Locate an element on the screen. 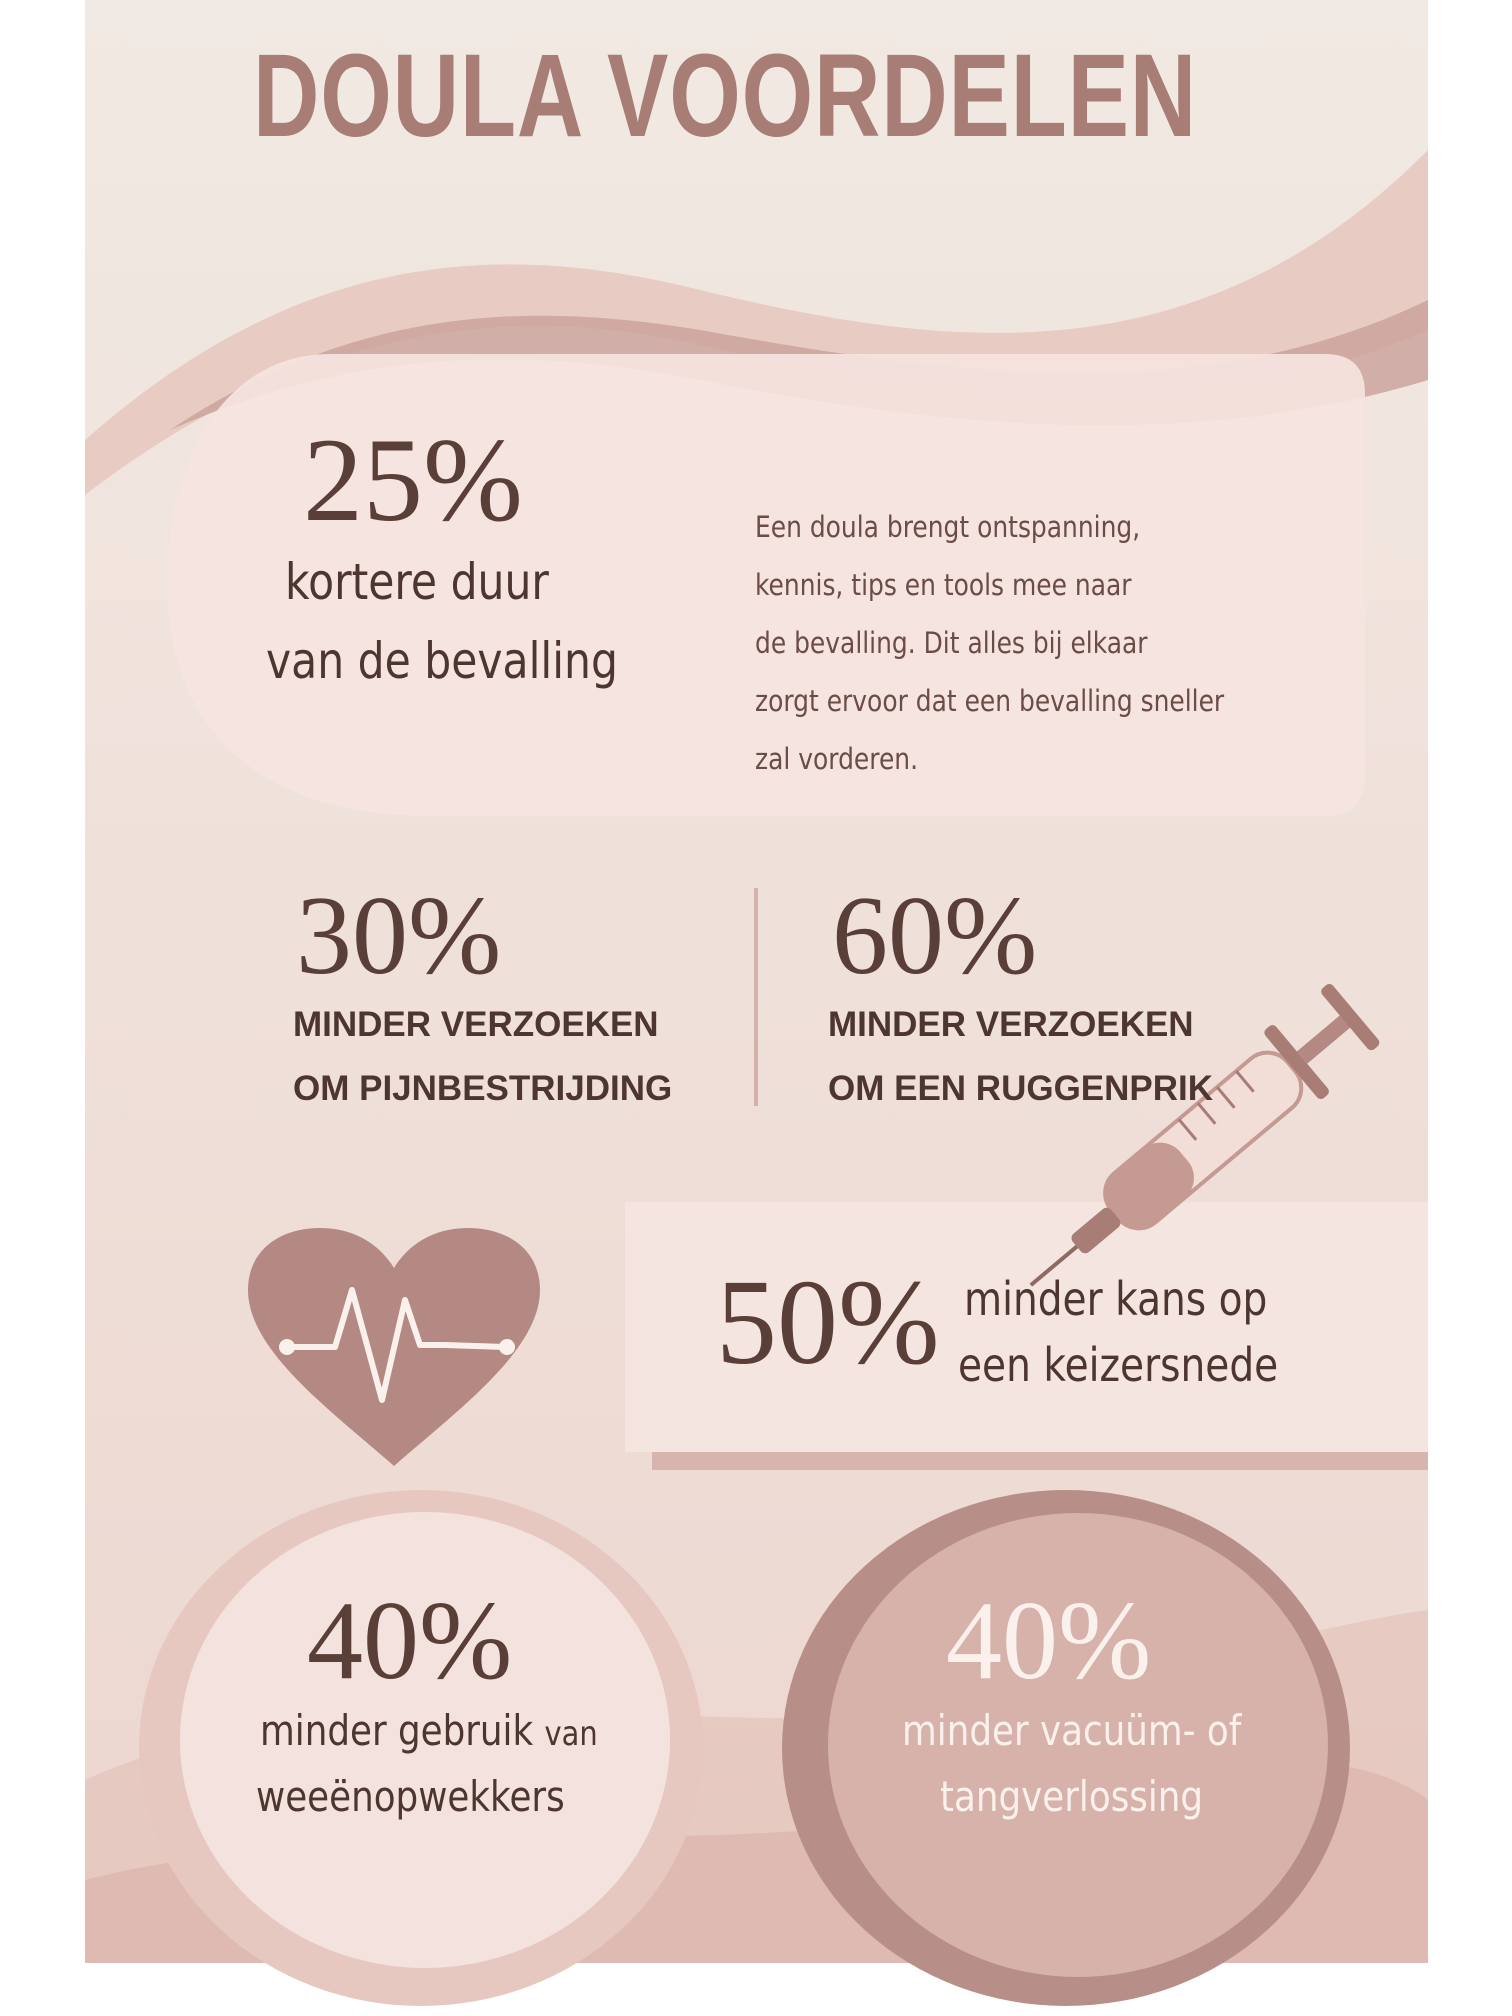  assisted-circle-inner is located at coordinates (1078, 1745).